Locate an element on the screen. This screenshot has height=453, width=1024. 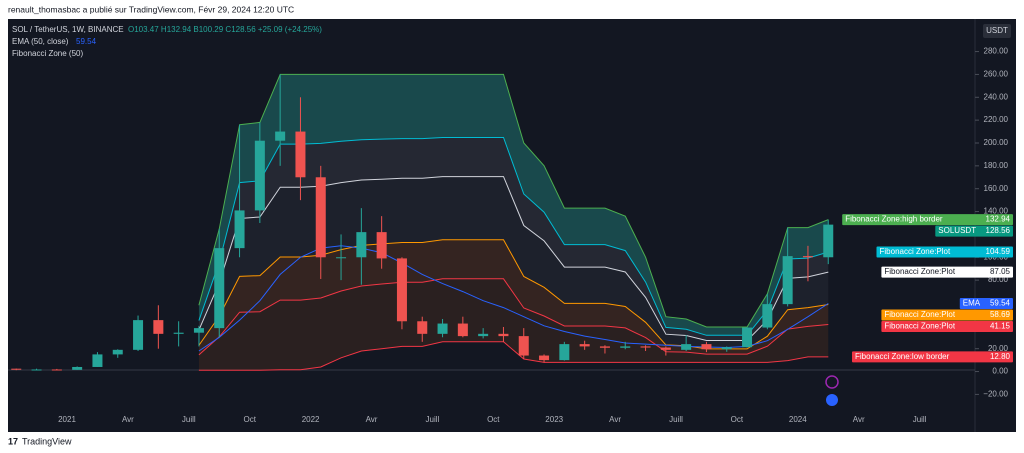
y-tick-label: 0.00 is located at coordinates (1000, 371).